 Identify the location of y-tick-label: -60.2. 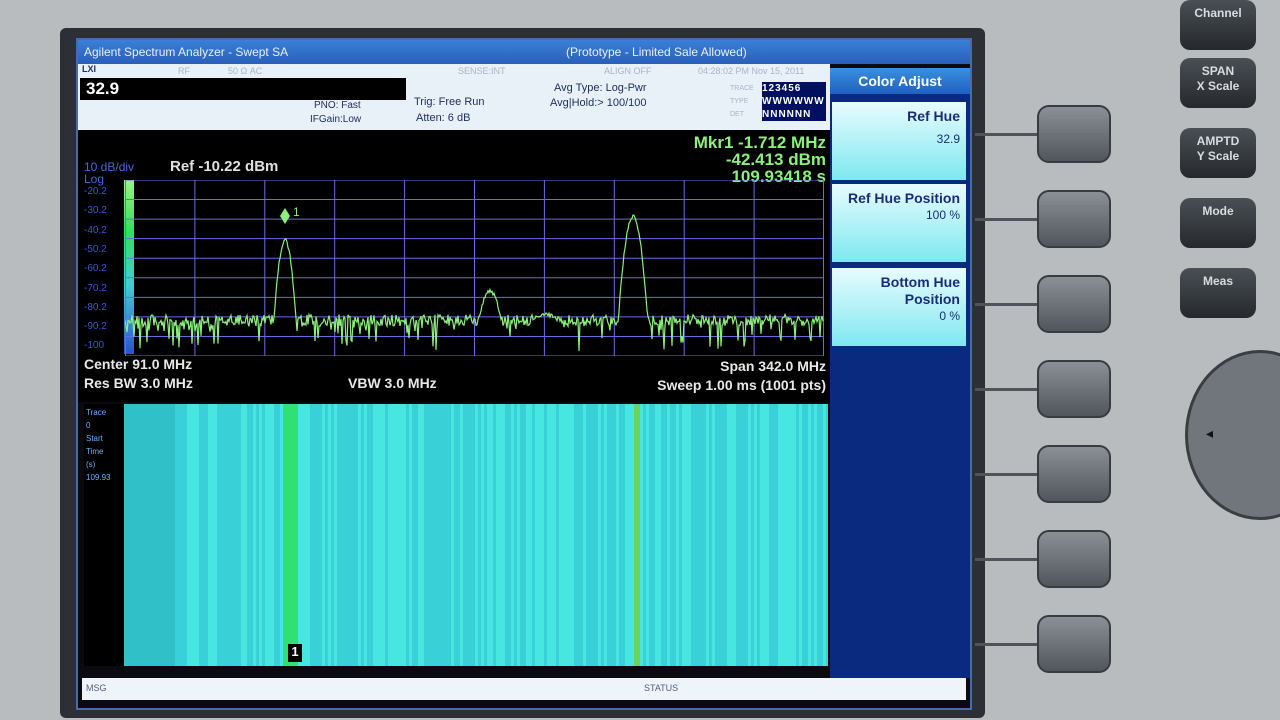
(95, 269).